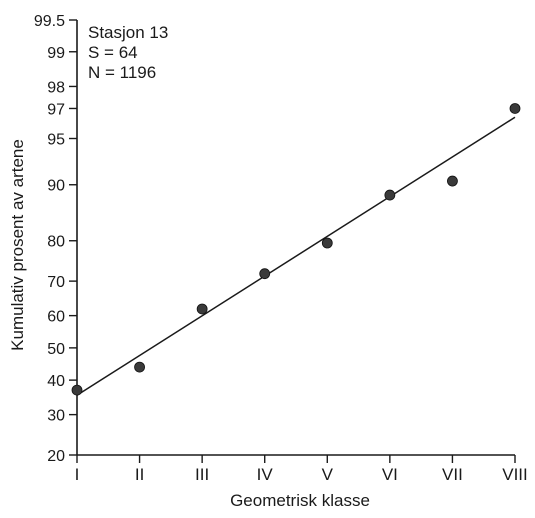 The image size is (535, 518). What do you see at coordinates (452, 474) in the screenshot?
I see `x-tick-label: VII` at bounding box center [452, 474].